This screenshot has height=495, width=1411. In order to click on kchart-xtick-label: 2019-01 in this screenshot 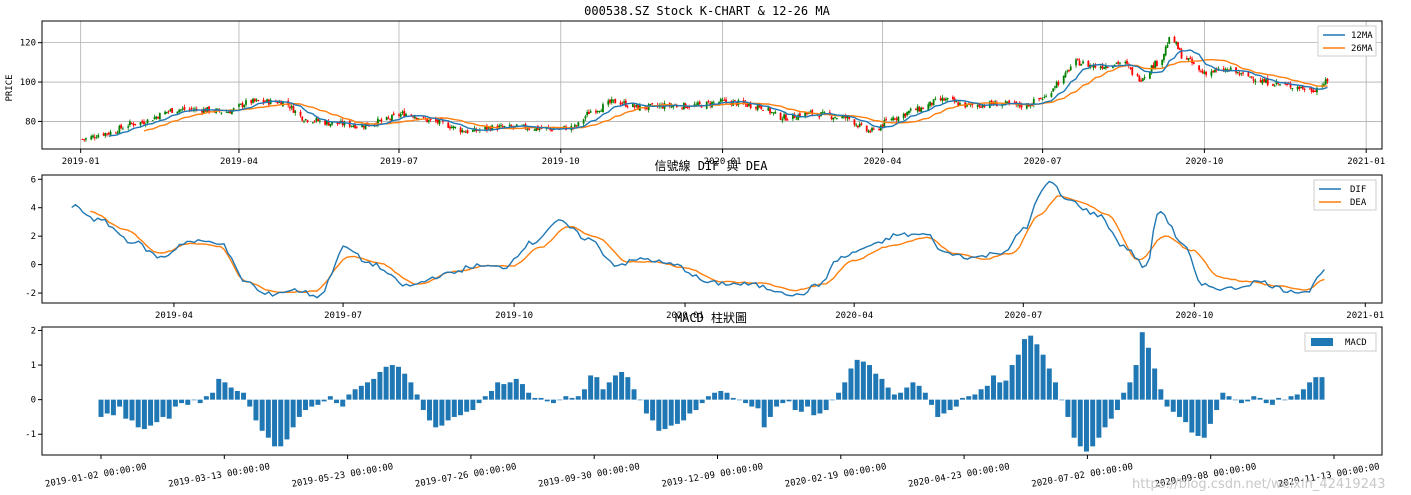, I will do `click(81, 162)`.